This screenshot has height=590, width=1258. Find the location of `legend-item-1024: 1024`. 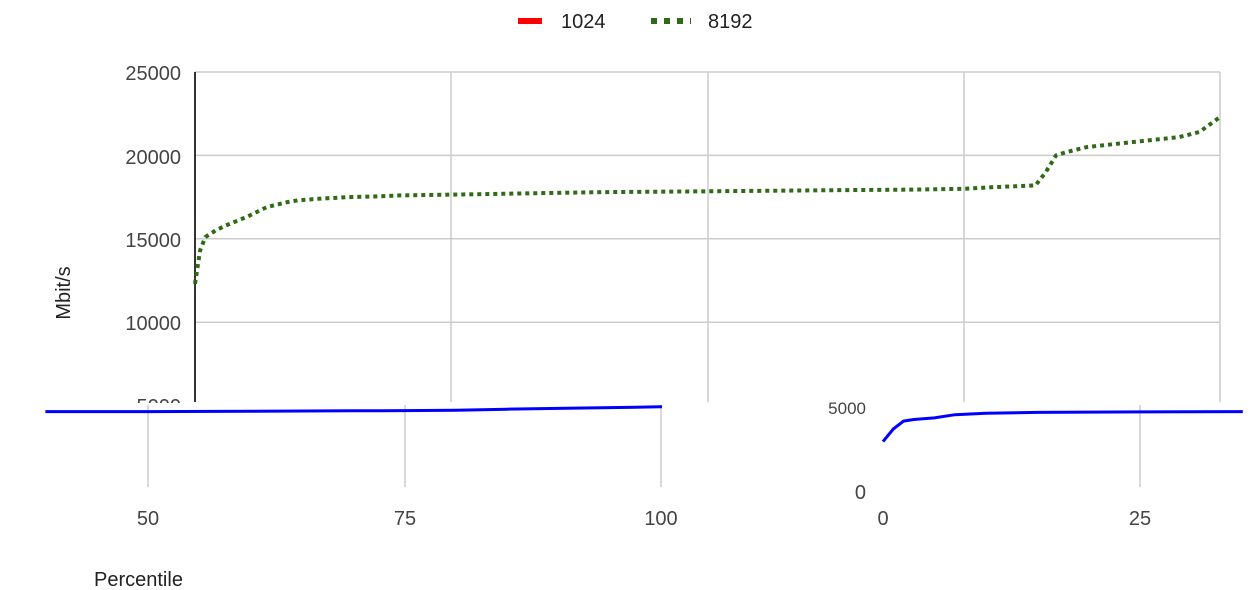

legend-item-1024: 1024 is located at coordinates (562, 22).